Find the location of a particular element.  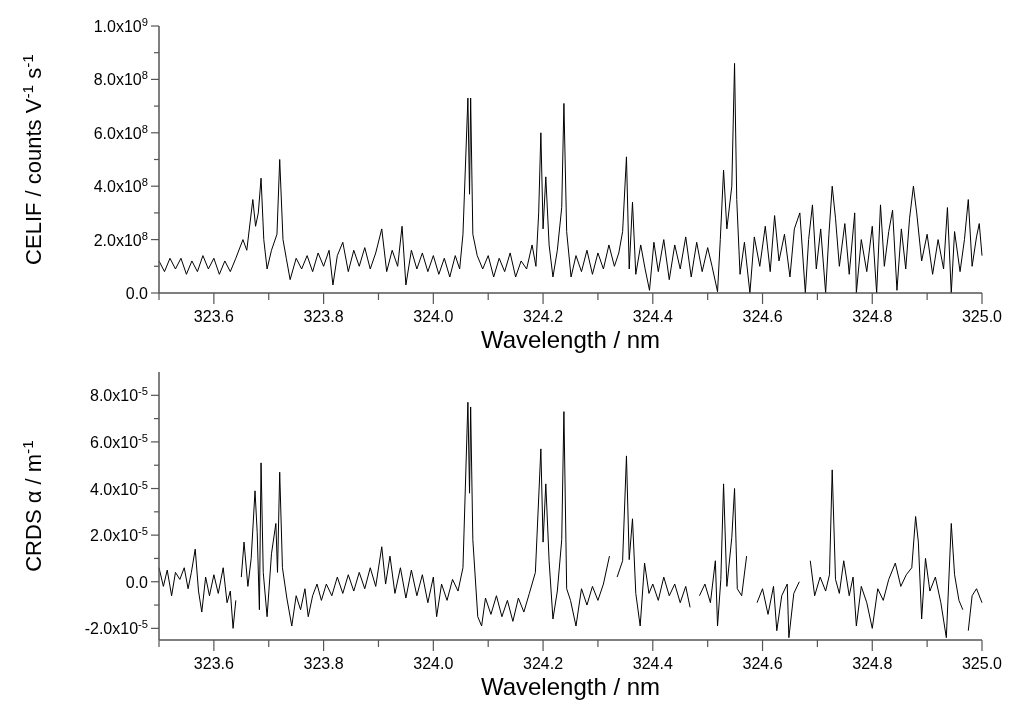

y-tick-label: 4.0x10$^{8}$ is located at coordinates (120, 186).